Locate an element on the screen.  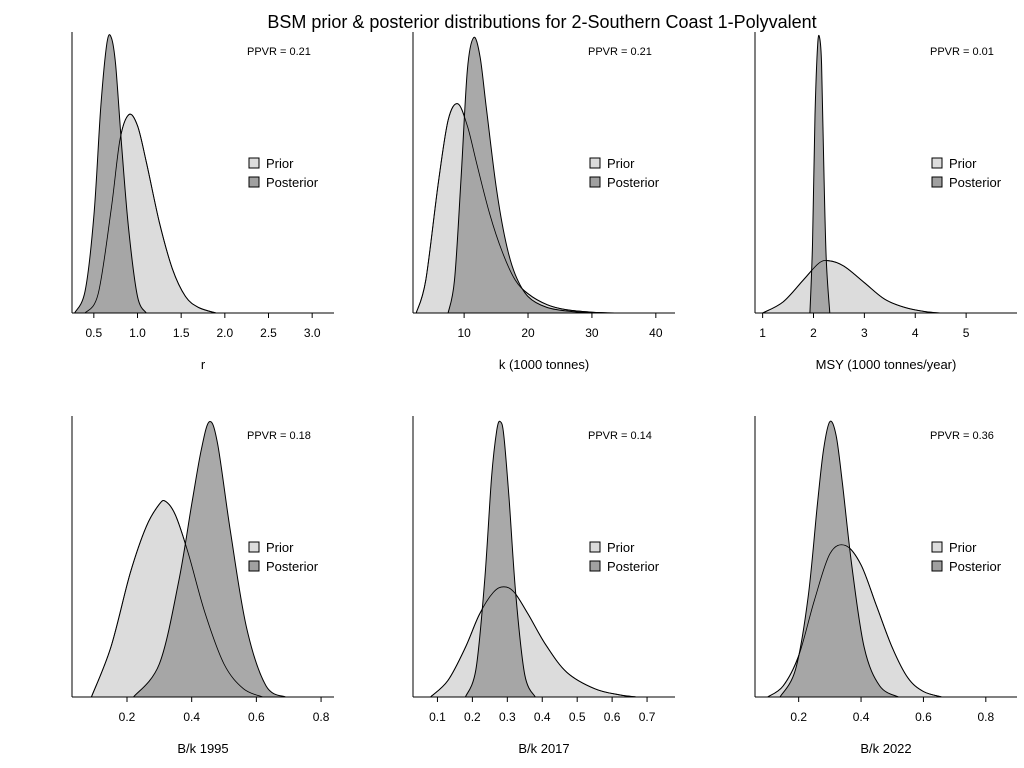
x-axis-label: MSY (1000 tonnes/year) is located at coordinates (886, 364).